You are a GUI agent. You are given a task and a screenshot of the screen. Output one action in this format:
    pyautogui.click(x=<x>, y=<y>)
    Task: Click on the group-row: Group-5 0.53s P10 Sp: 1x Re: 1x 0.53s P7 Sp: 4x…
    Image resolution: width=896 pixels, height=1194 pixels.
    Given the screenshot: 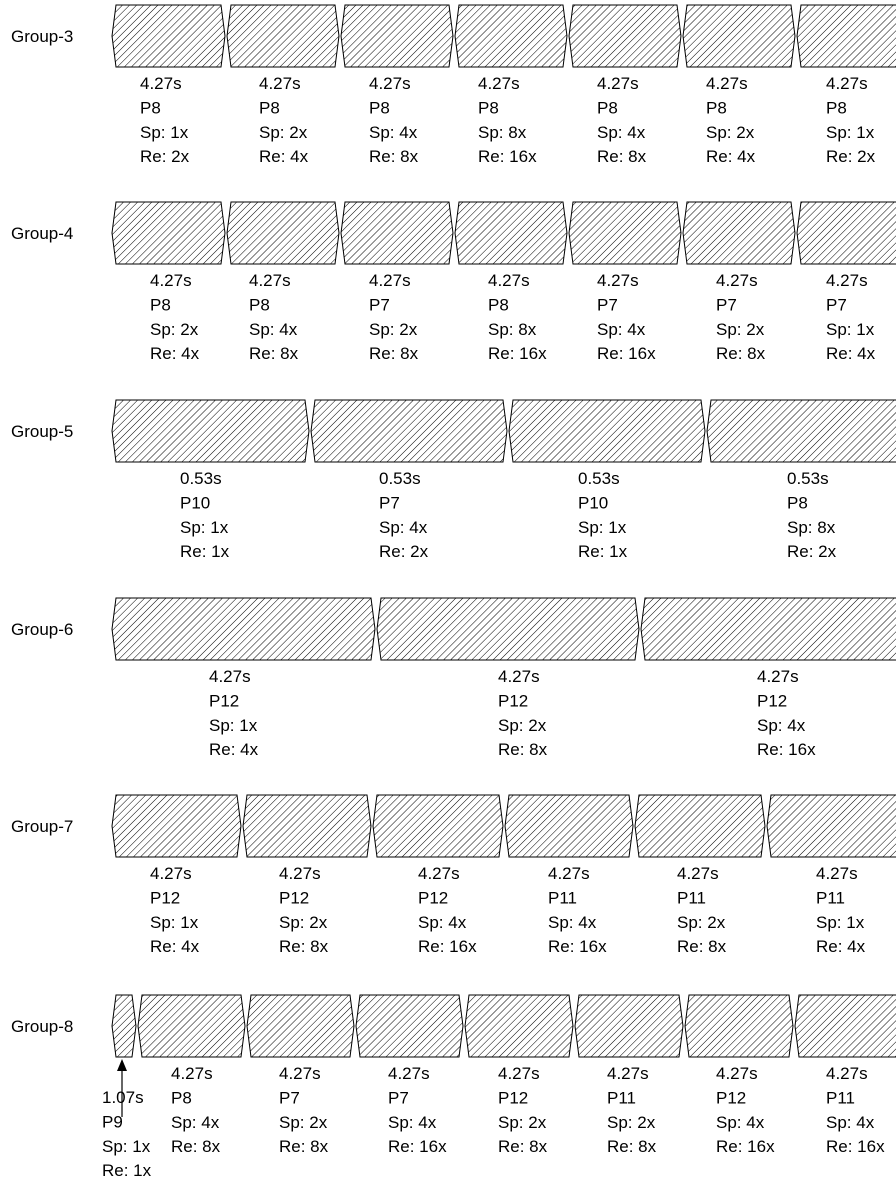 What is the action you would take?
    pyautogui.click(x=453, y=480)
    